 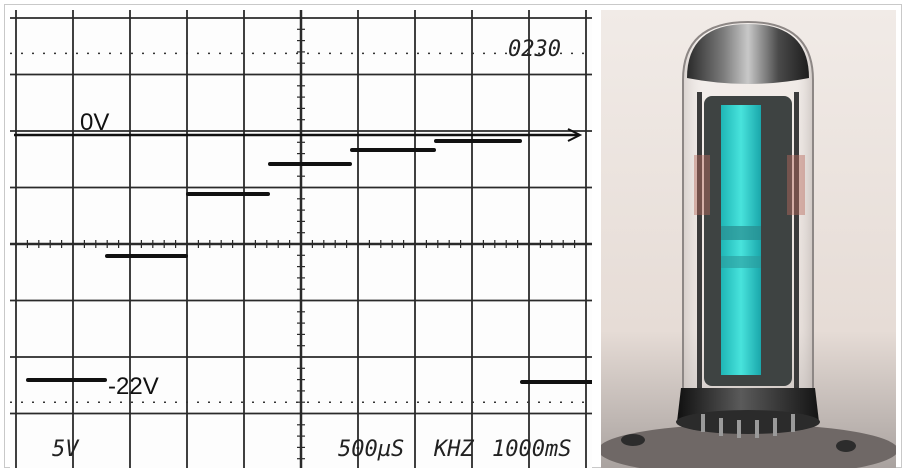 What do you see at coordinates (534, 49) in the screenshot?
I see `counter-readout: 0230` at bounding box center [534, 49].